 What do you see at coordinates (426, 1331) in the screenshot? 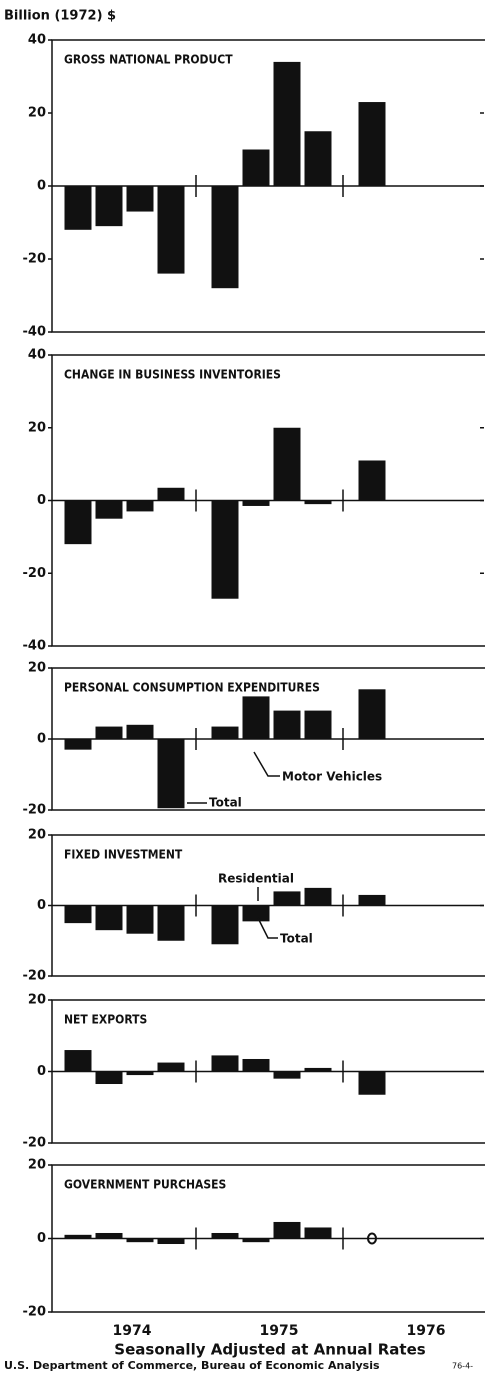
I see `x-tick-label: 1976` at bounding box center [426, 1331].